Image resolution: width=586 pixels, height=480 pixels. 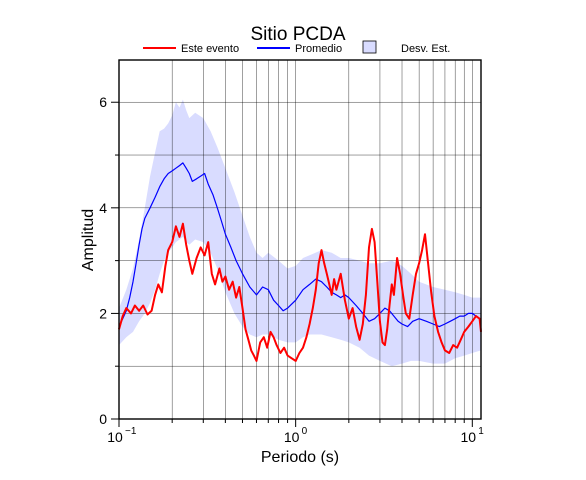 I want to click on y-axis: 0 2 4 6, so click(x=109, y=260).